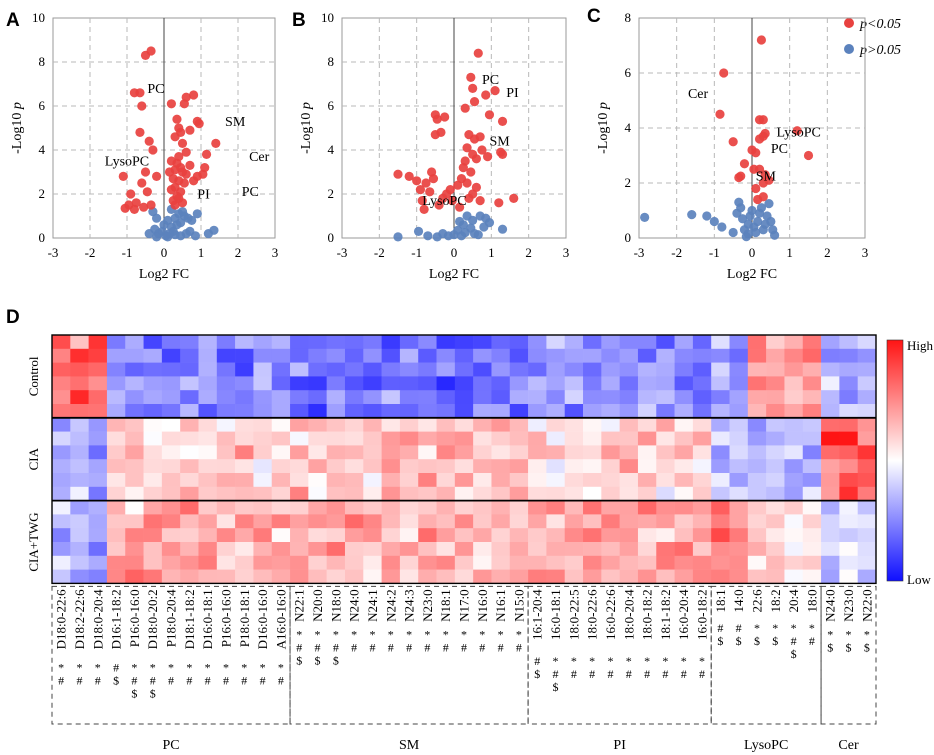 The width and height of the screenshot is (934, 755). What do you see at coordinates (830, 605) in the screenshot?
I see `heatmap-column-label: N24:0` at bounding box center [830, 605].